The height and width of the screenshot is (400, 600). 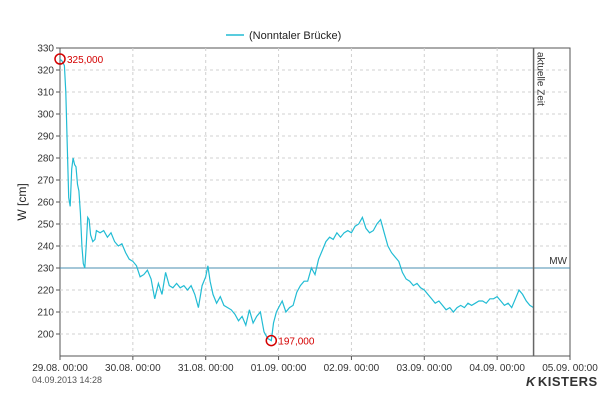 I want to click on y-tick-label: 280, so click(x=45, y=159).